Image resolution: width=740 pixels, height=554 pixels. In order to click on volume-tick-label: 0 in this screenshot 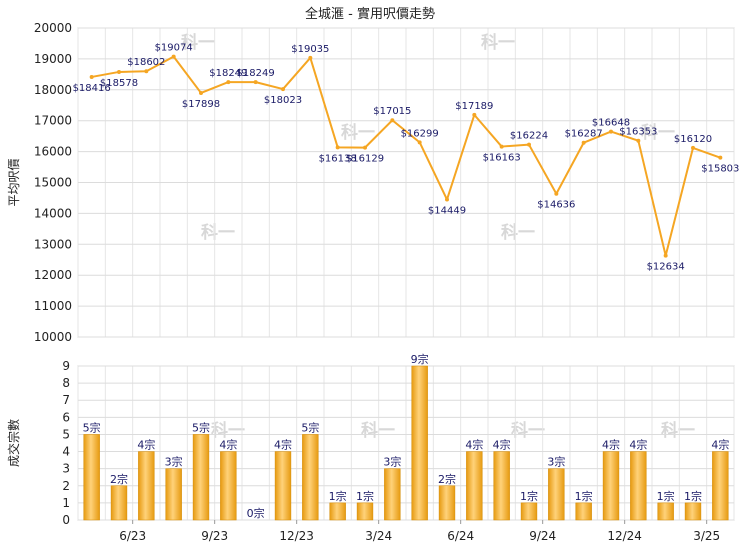, I will do `click(66, 520)`.